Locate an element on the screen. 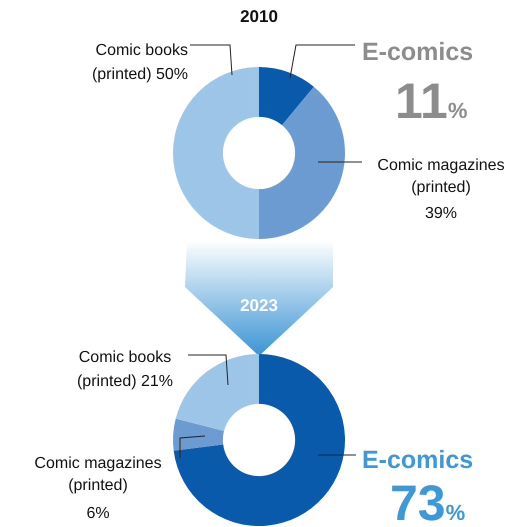  data-label: 39% is located at coordinates (441, 213).